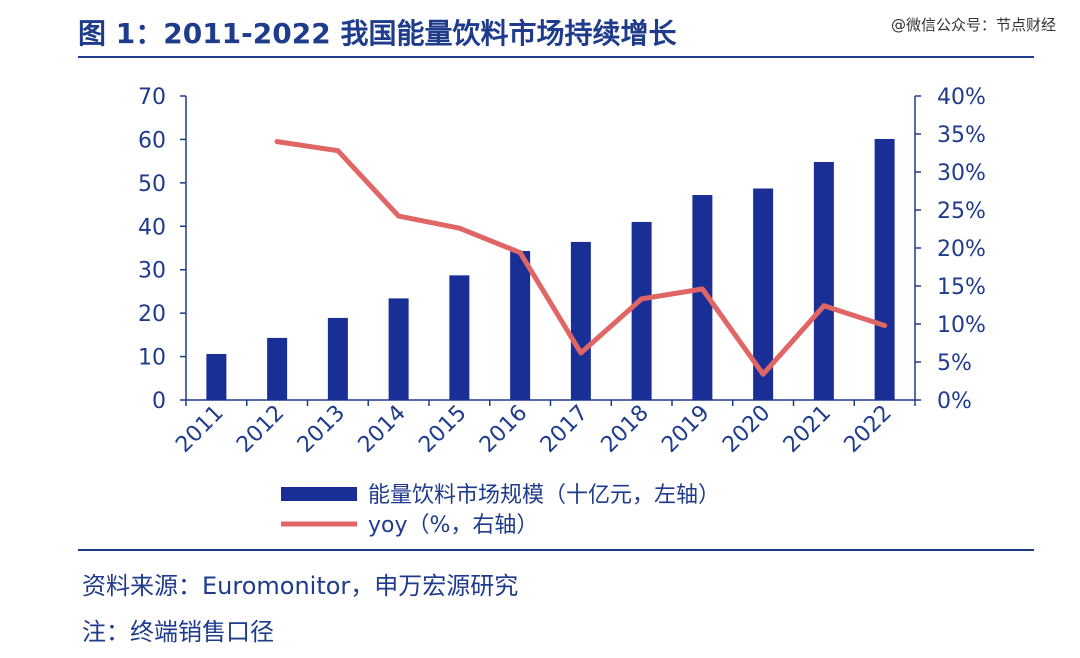  I want to click on right-axis-tick-label: 10%, so click(961, 325).